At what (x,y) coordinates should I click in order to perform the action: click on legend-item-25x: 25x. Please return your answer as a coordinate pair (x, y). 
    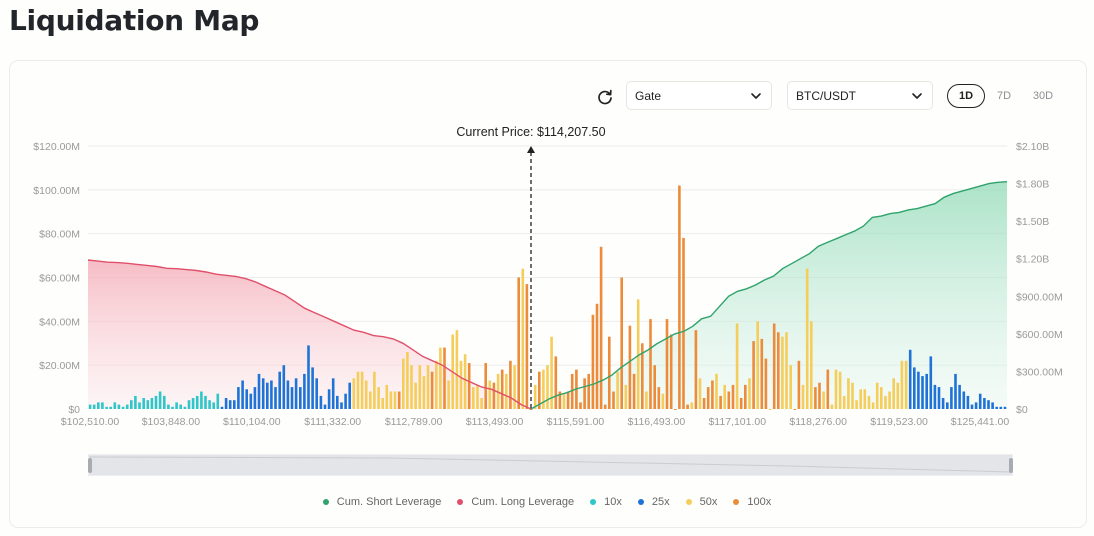
    Looking at the image, I should click on (653, 502).